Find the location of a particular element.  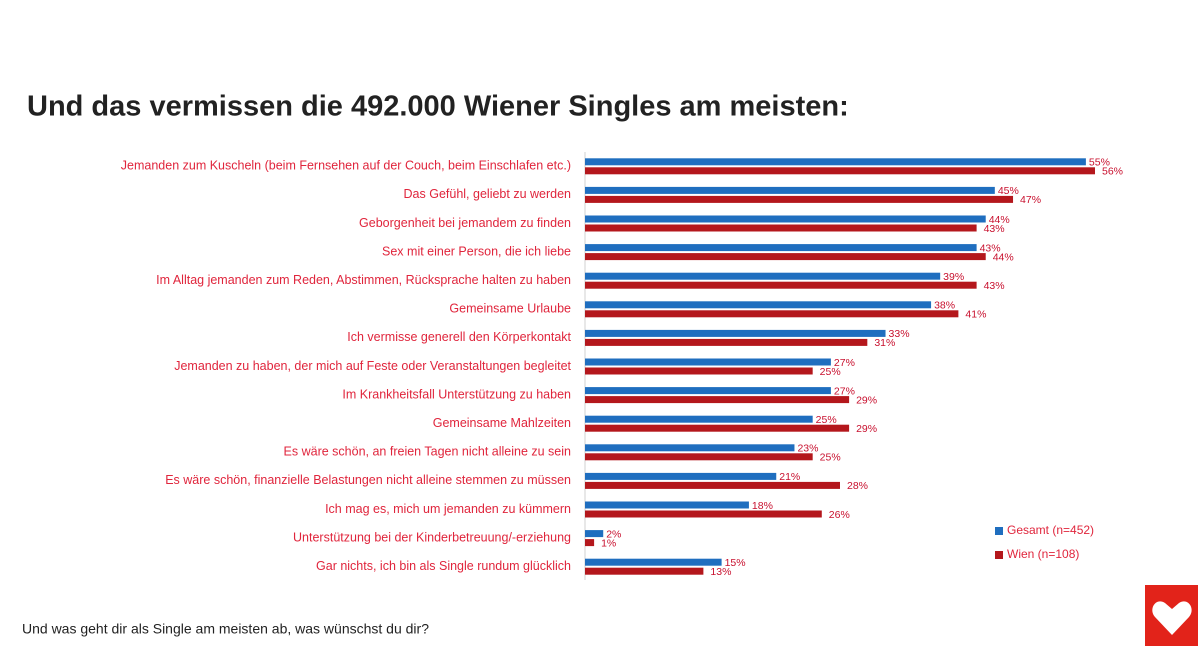

value-label: 38% is located at coordinates (944, 306).